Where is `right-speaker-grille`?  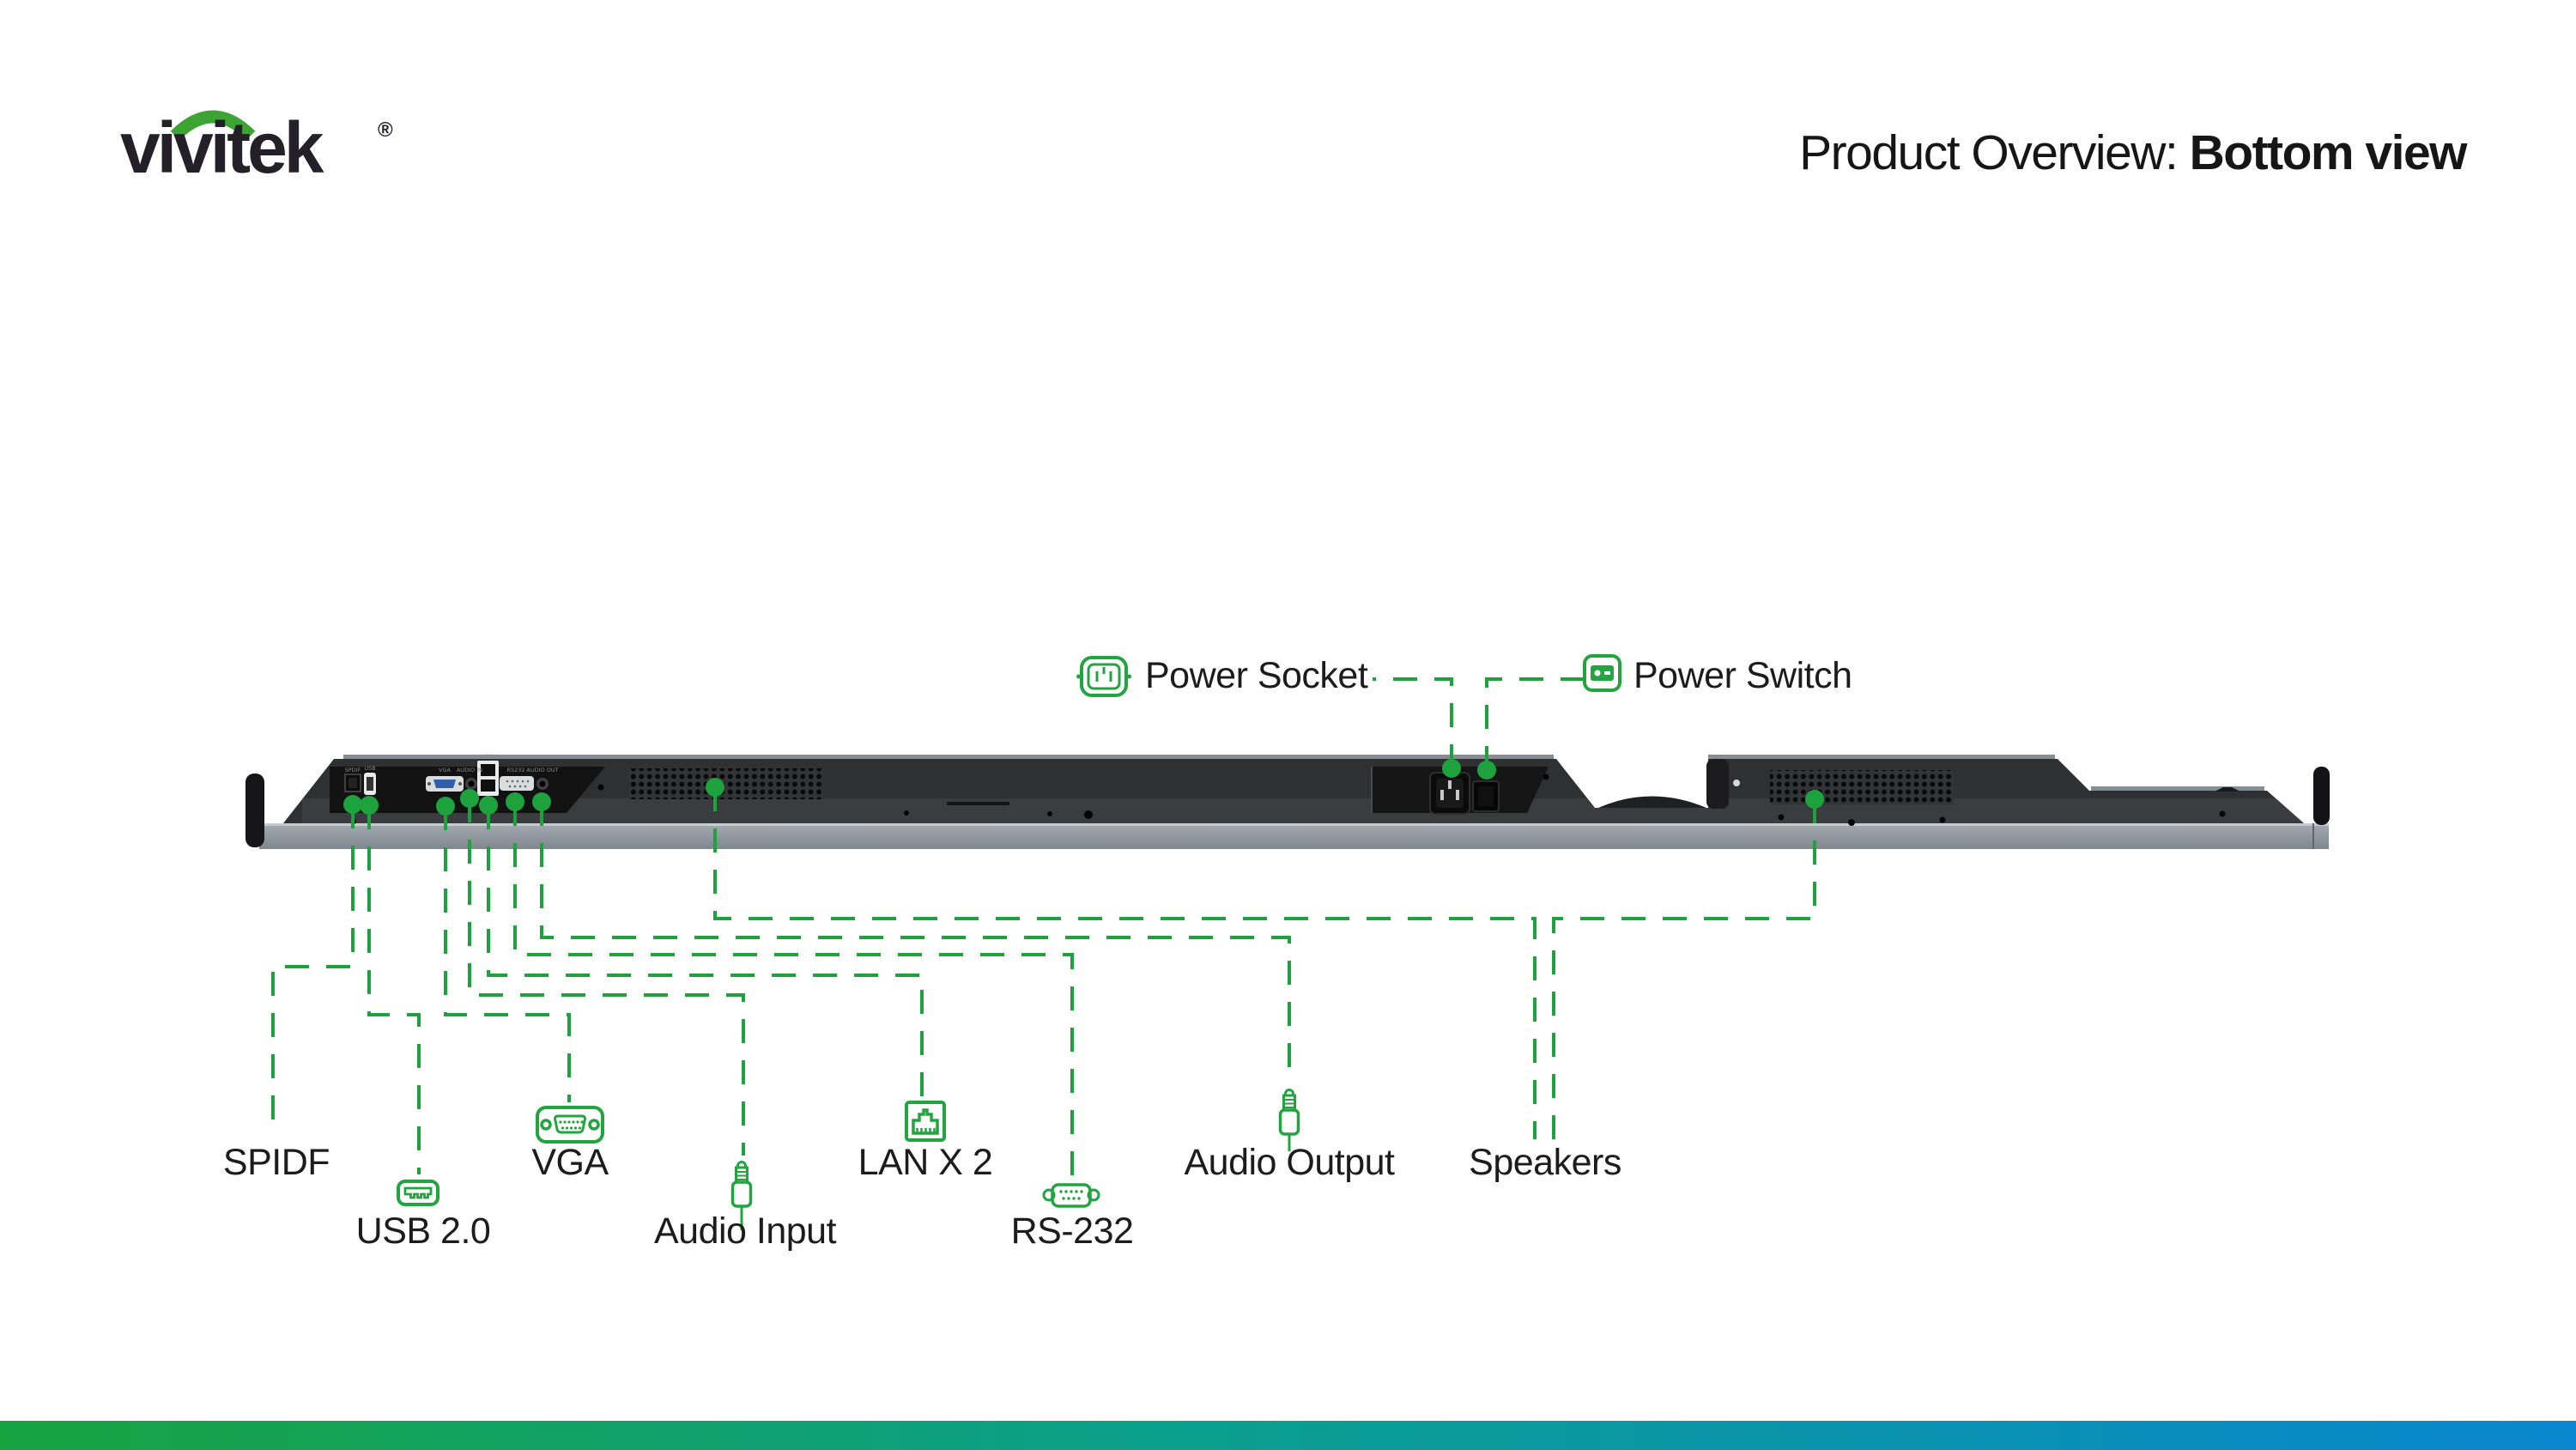
right-speaker-grille is located at coordinates (1862, 787).